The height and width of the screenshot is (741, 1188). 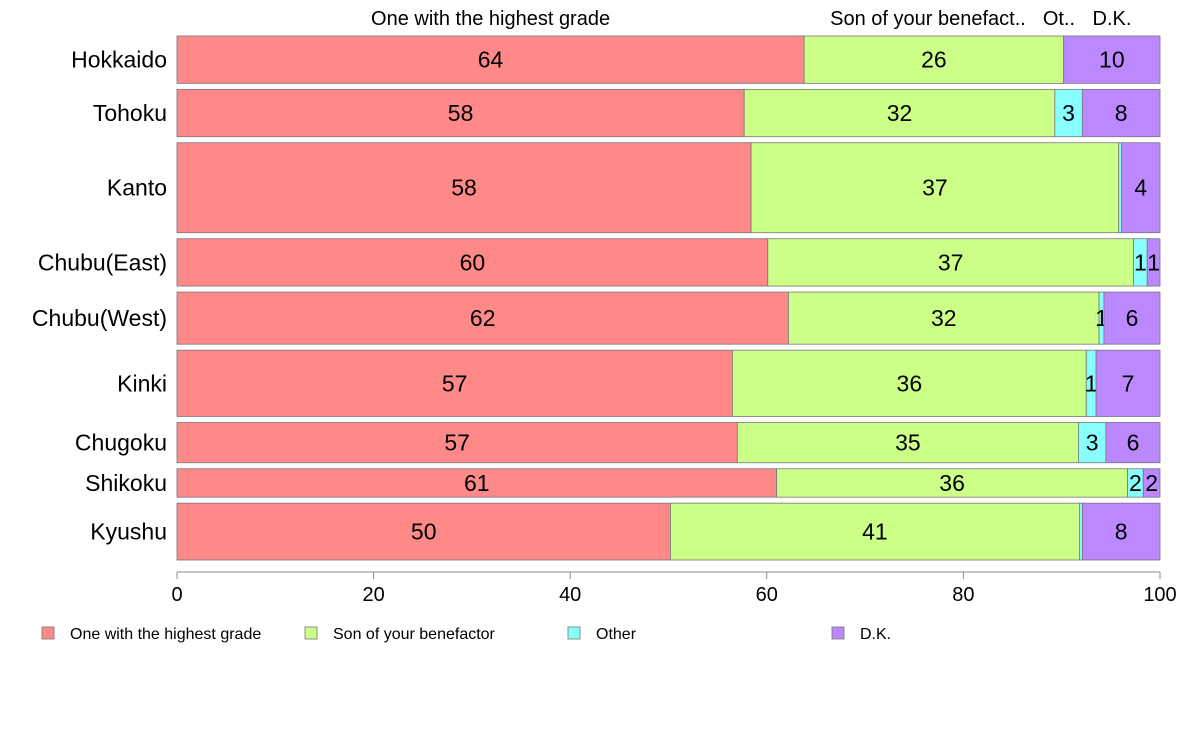 I want to click on category-label: Chubu(West), so click(x=99, y=318).